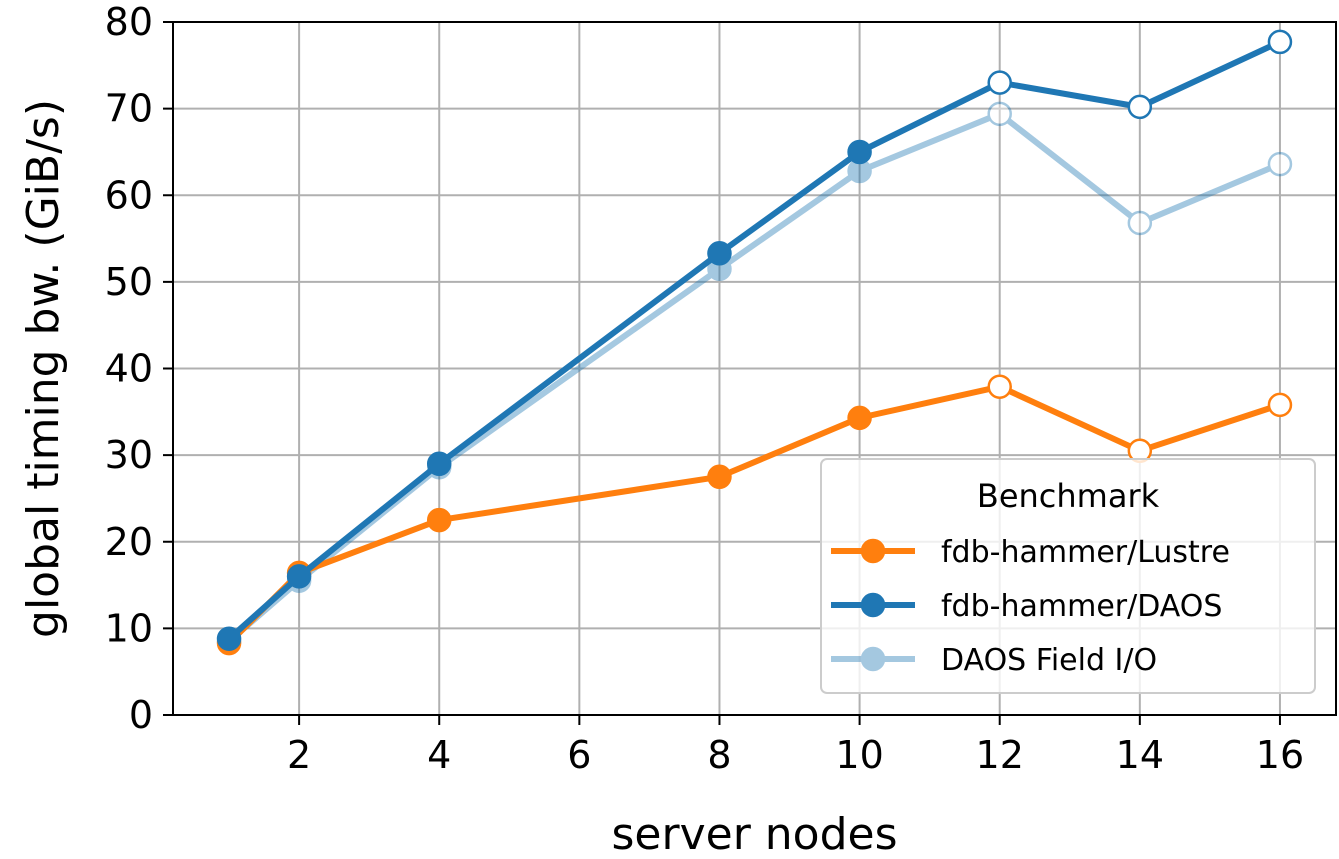 The image size is (1339, 859). I want to click on x-tick-label: 10, so click(859, 755).